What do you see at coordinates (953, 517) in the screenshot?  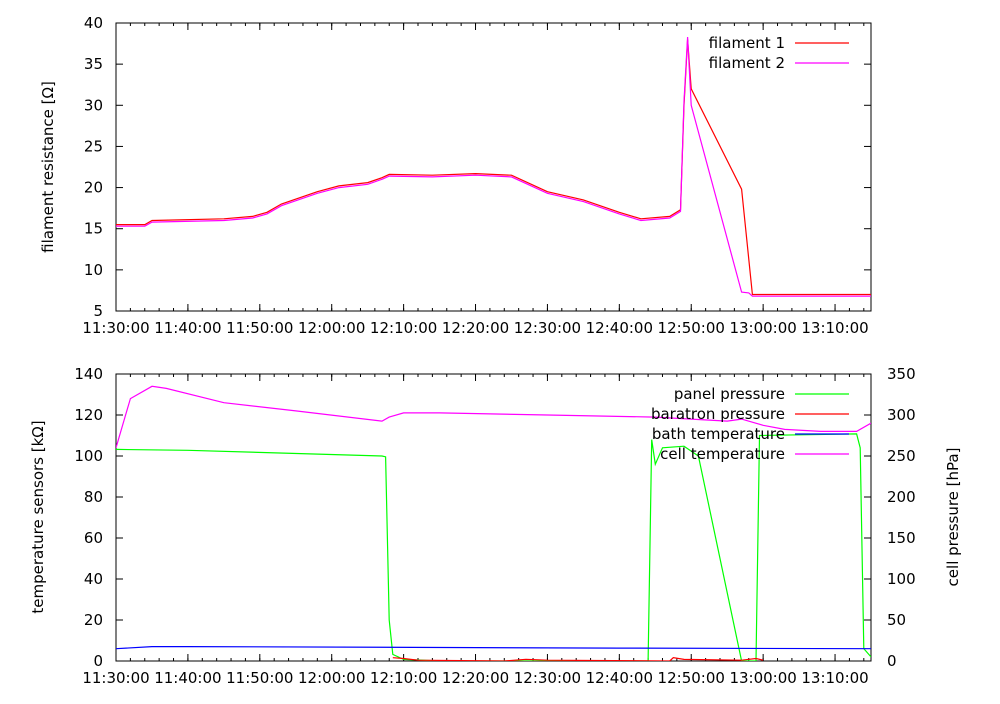 I see `y2-axis-label: cell pressure [hPa]` at bounding box center [953, 517].